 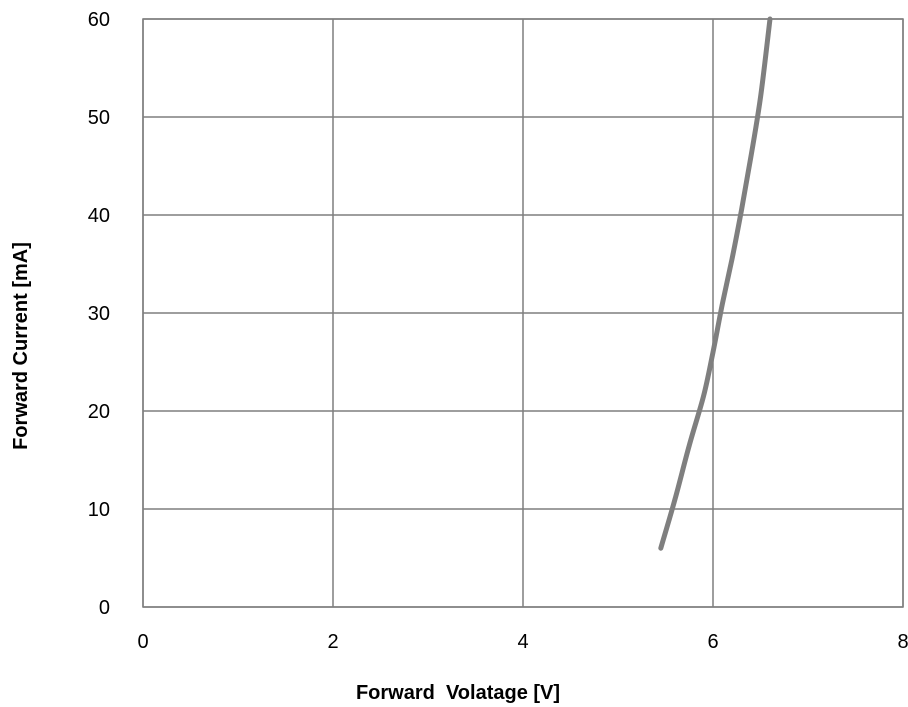 I want to click on y-tick-label: 30, so click(x=99, y=314).